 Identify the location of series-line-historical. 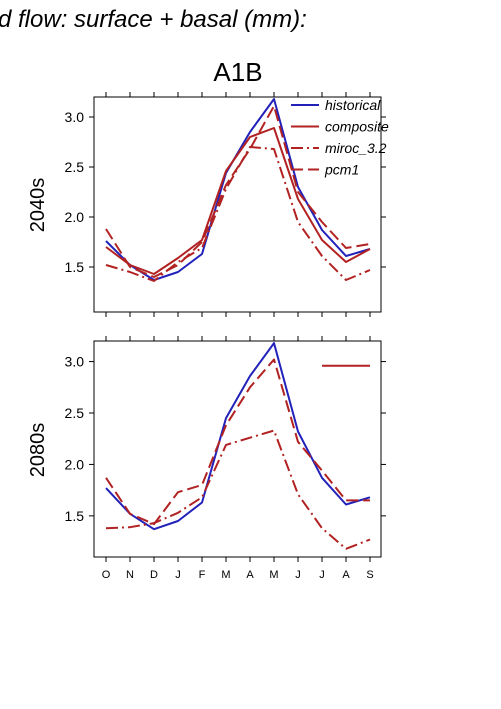
(238, 436).